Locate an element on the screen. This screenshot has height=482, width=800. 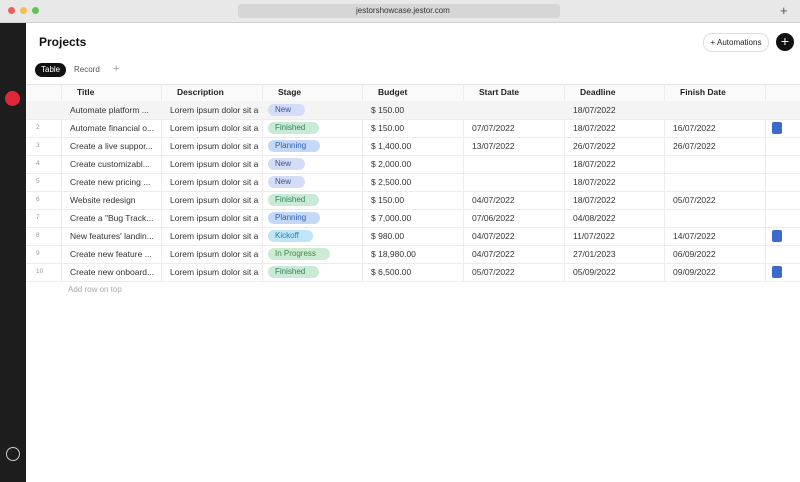
finish-cell: 14/07/2022 is located at coordinates (694, 236).